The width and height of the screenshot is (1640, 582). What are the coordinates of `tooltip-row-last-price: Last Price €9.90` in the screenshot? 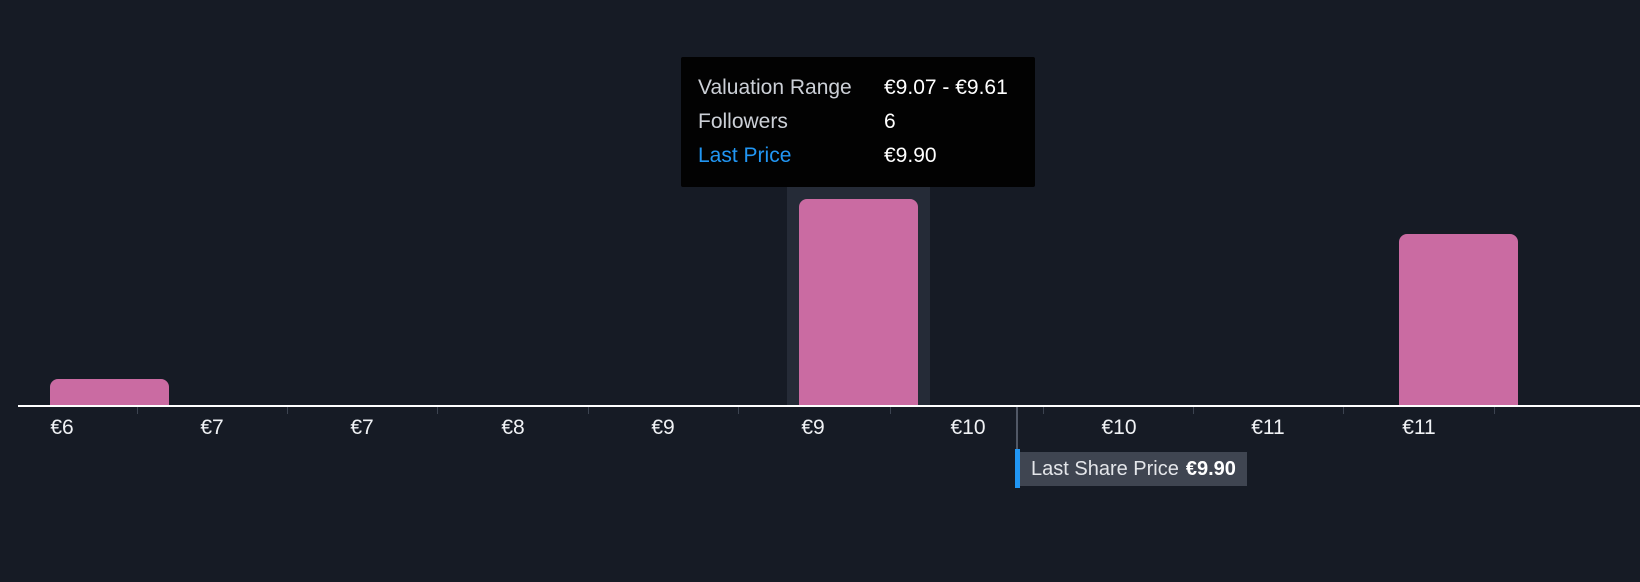 It's located at (866, 156).